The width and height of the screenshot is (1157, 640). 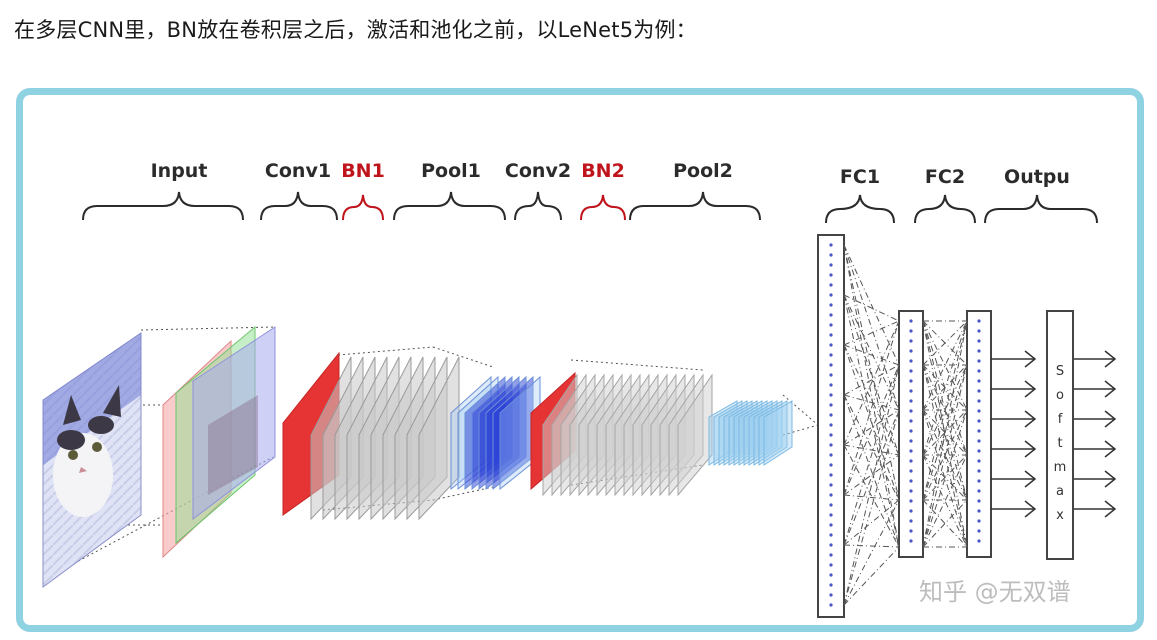 I want to click on conv2-feature-maps, so click(x=621, y=434).